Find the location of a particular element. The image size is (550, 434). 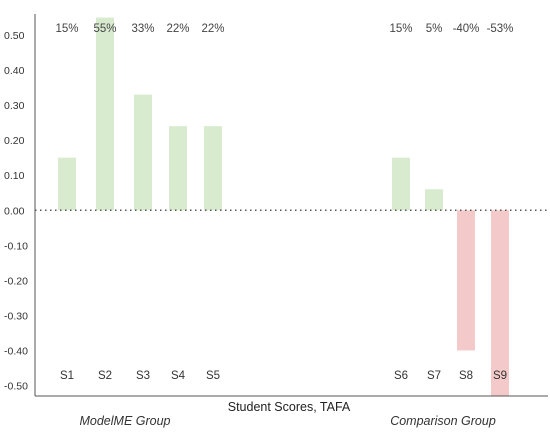

student-label: S4 is located at coordinates (178, 376).